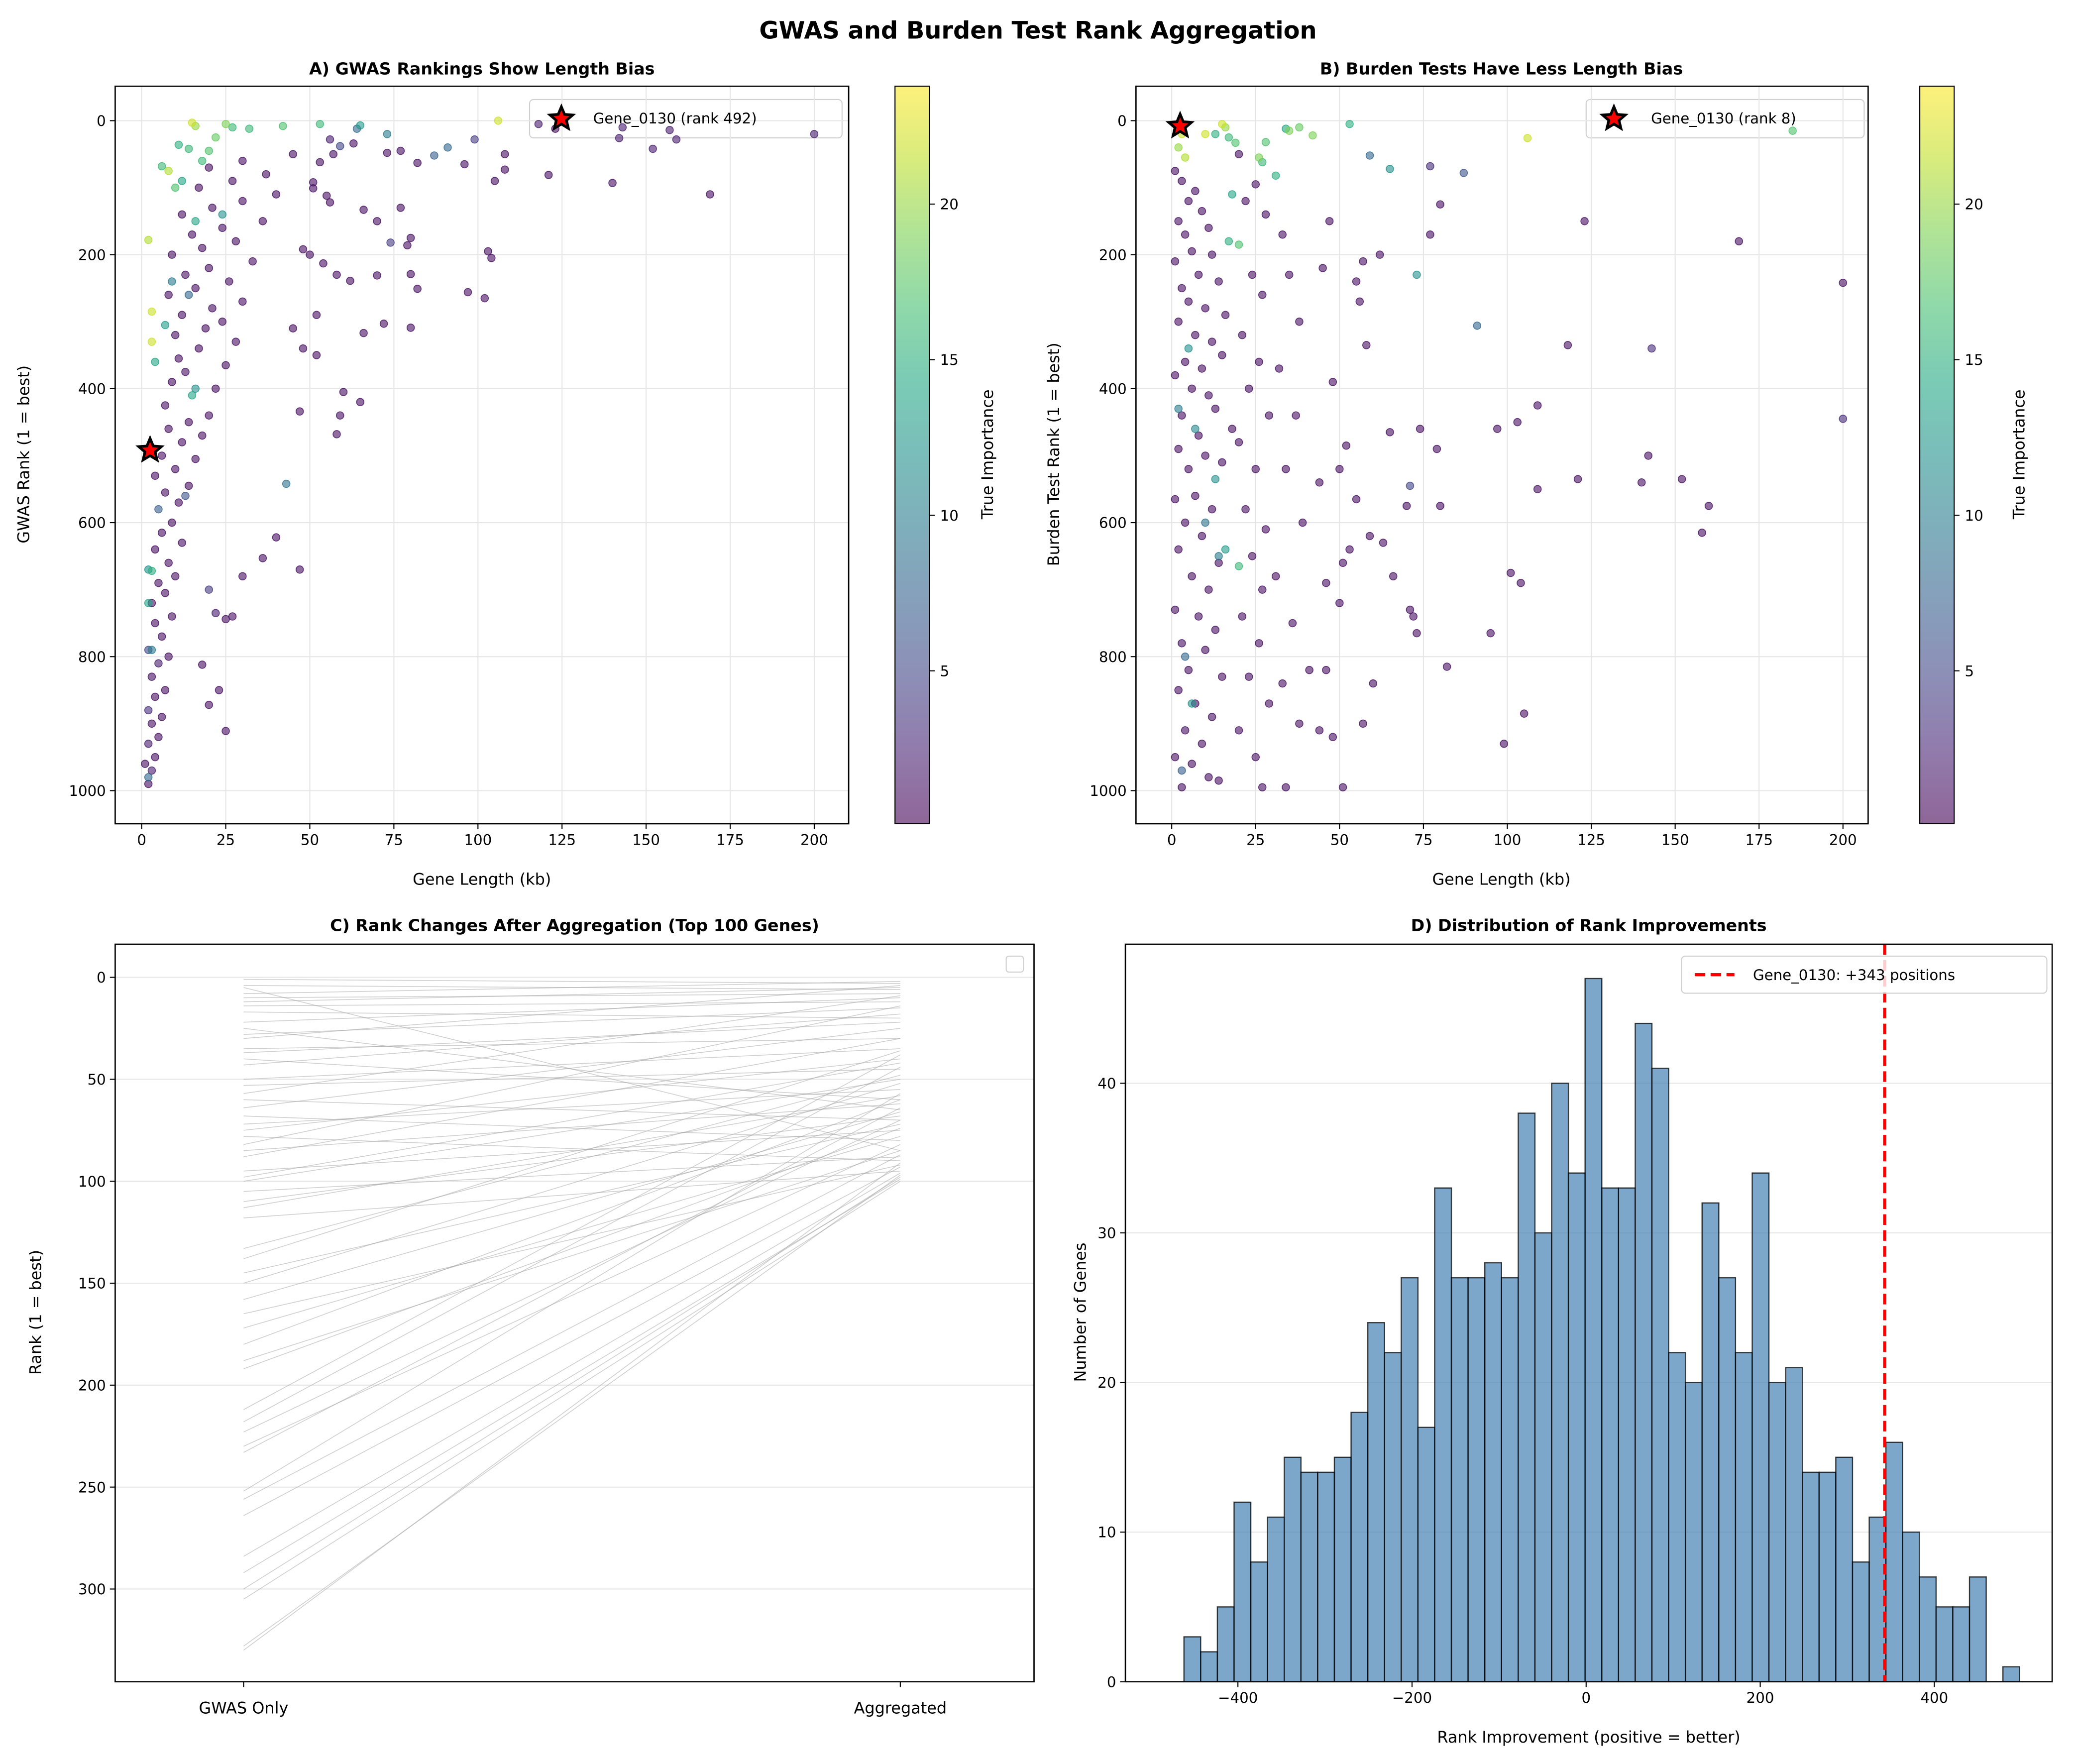 This screenshot has height=1764, width=2076. Describe the element at coordinates (1113, 389) in the screenshot. I see `panel-b-ytick-label: 400` at that location.